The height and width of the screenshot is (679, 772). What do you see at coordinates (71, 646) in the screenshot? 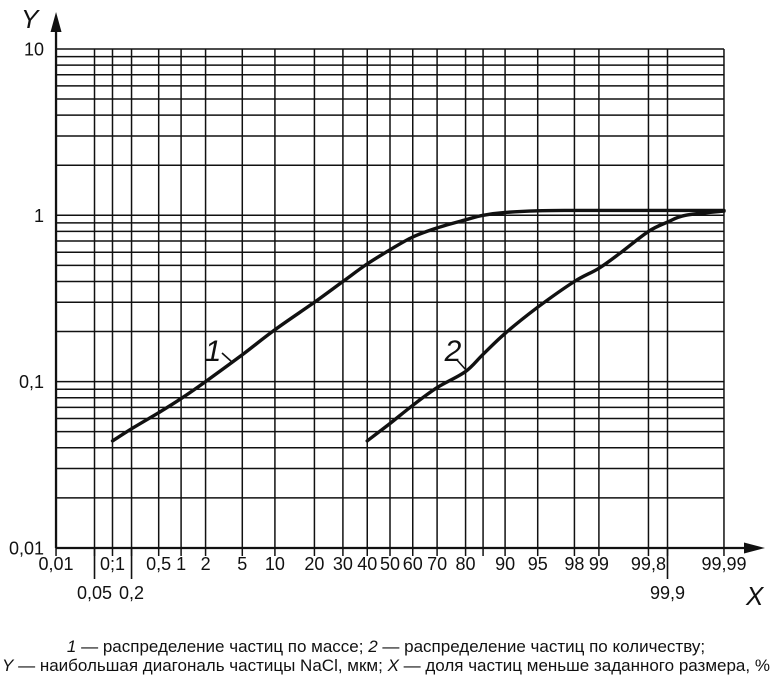
I see `caption-run-series1: 1` at bounding box center [71, 646].